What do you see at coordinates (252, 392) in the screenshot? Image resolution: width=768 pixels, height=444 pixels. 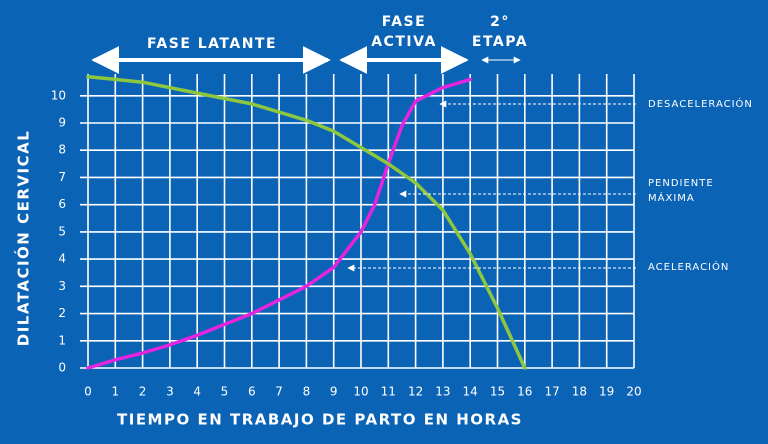 I see `x-tick-label: 6` at bounding box center [252, 392].